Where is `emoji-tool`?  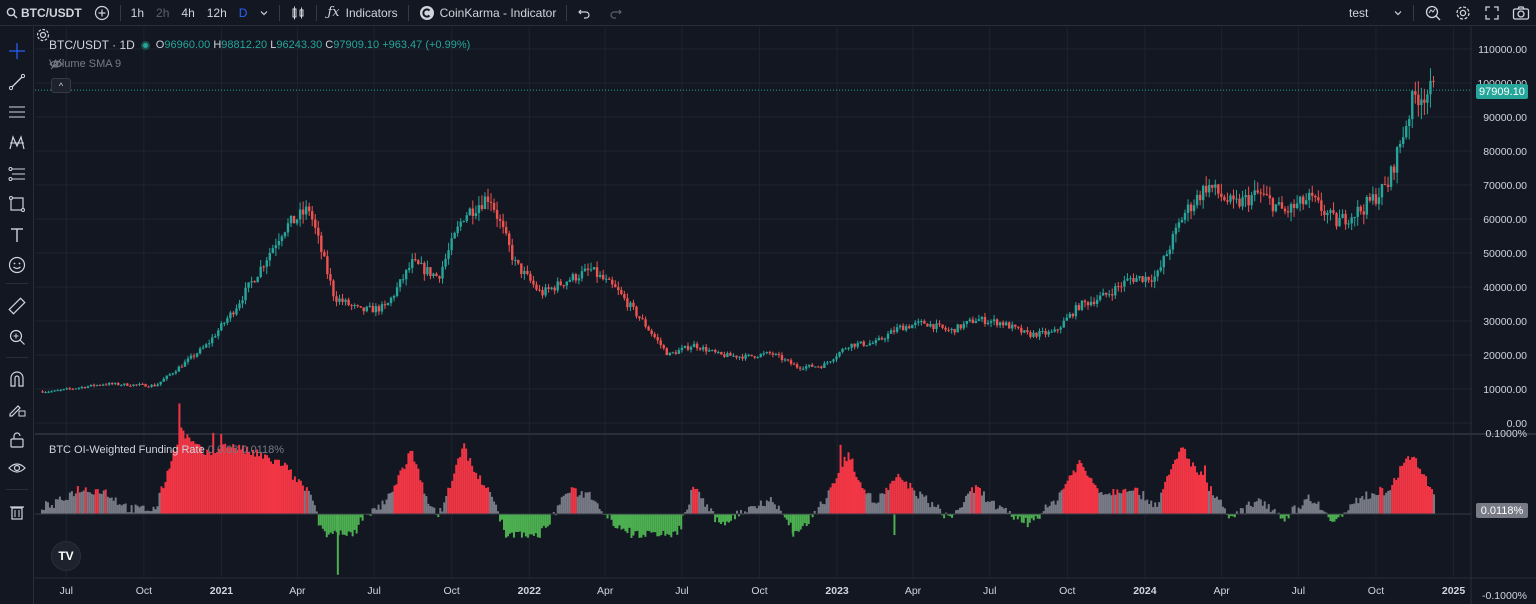
emoji-tool is located at coordinates (17, 265).